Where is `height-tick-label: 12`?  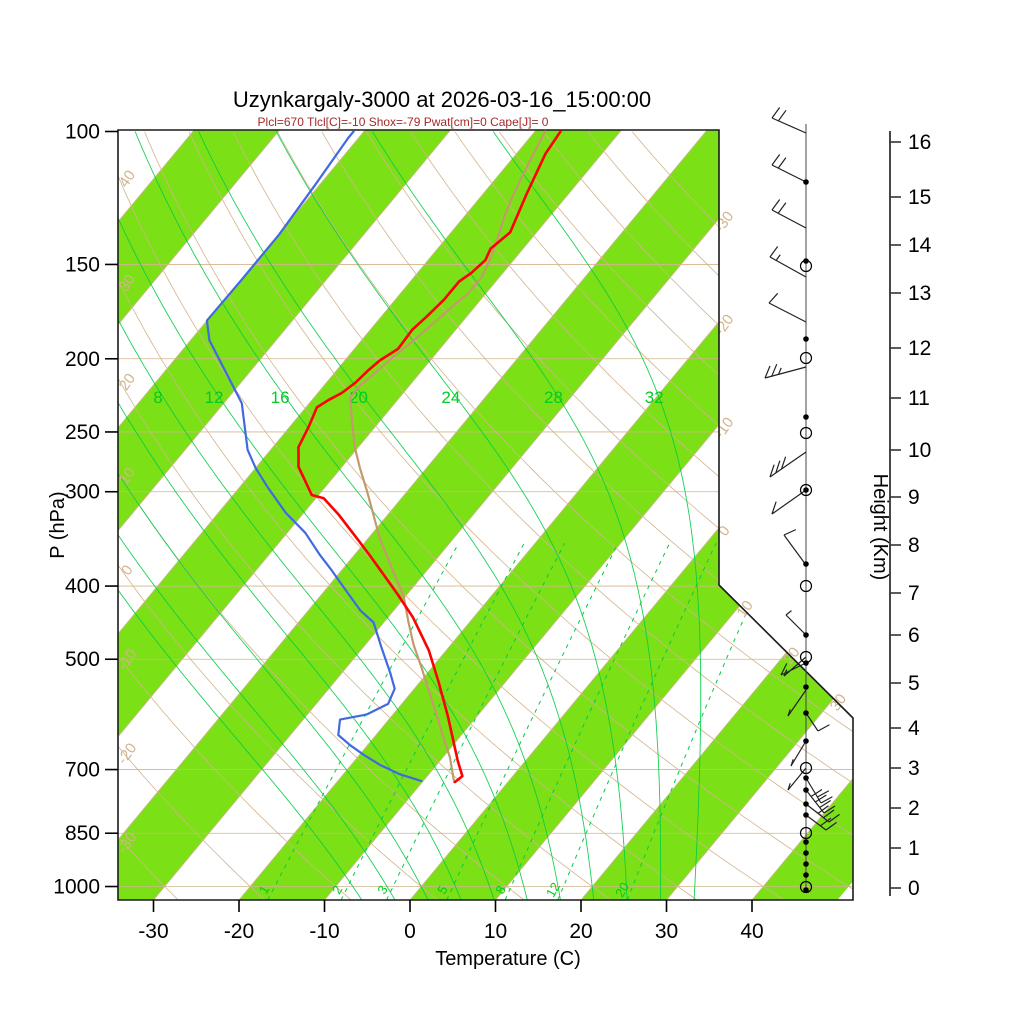 height-tick-label: 12 is located at coordinates (919, 348).